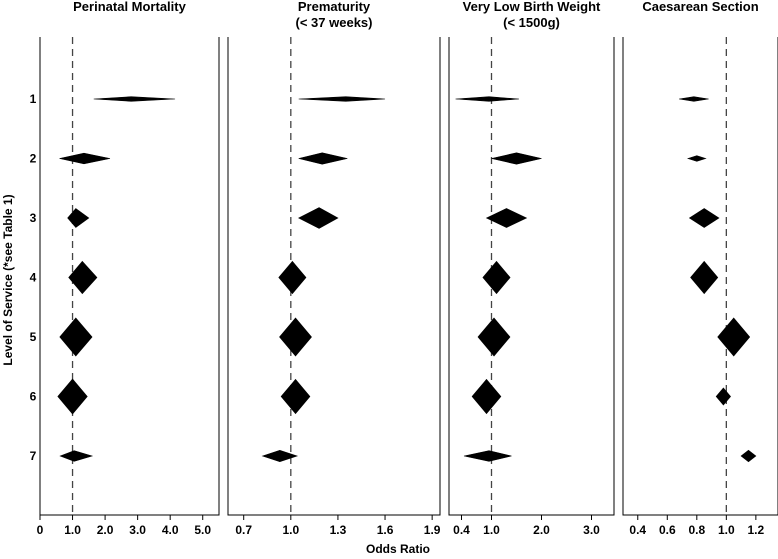 The image size is (778, 559). What do you see at coordinates (202, 530) in the screenshot?
I see `x-tick-label: 5.0` at bounding box center [202, 530].